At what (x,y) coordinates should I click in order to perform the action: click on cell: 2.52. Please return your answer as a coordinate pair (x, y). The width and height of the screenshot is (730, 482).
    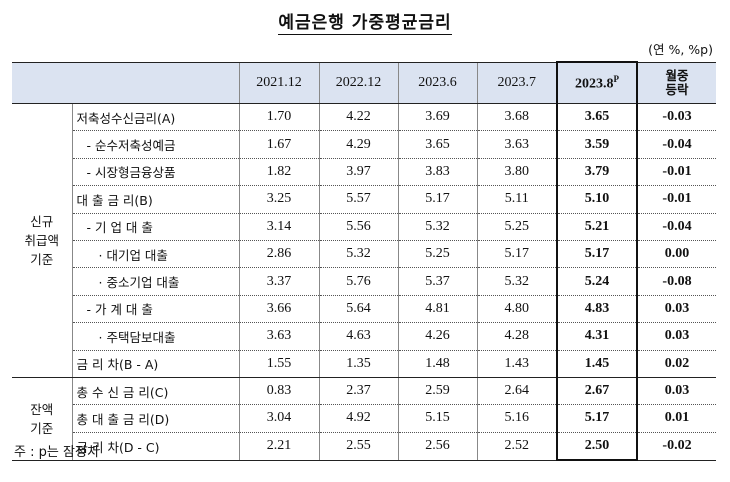
    Looking at the image, I should click on (516, 446).